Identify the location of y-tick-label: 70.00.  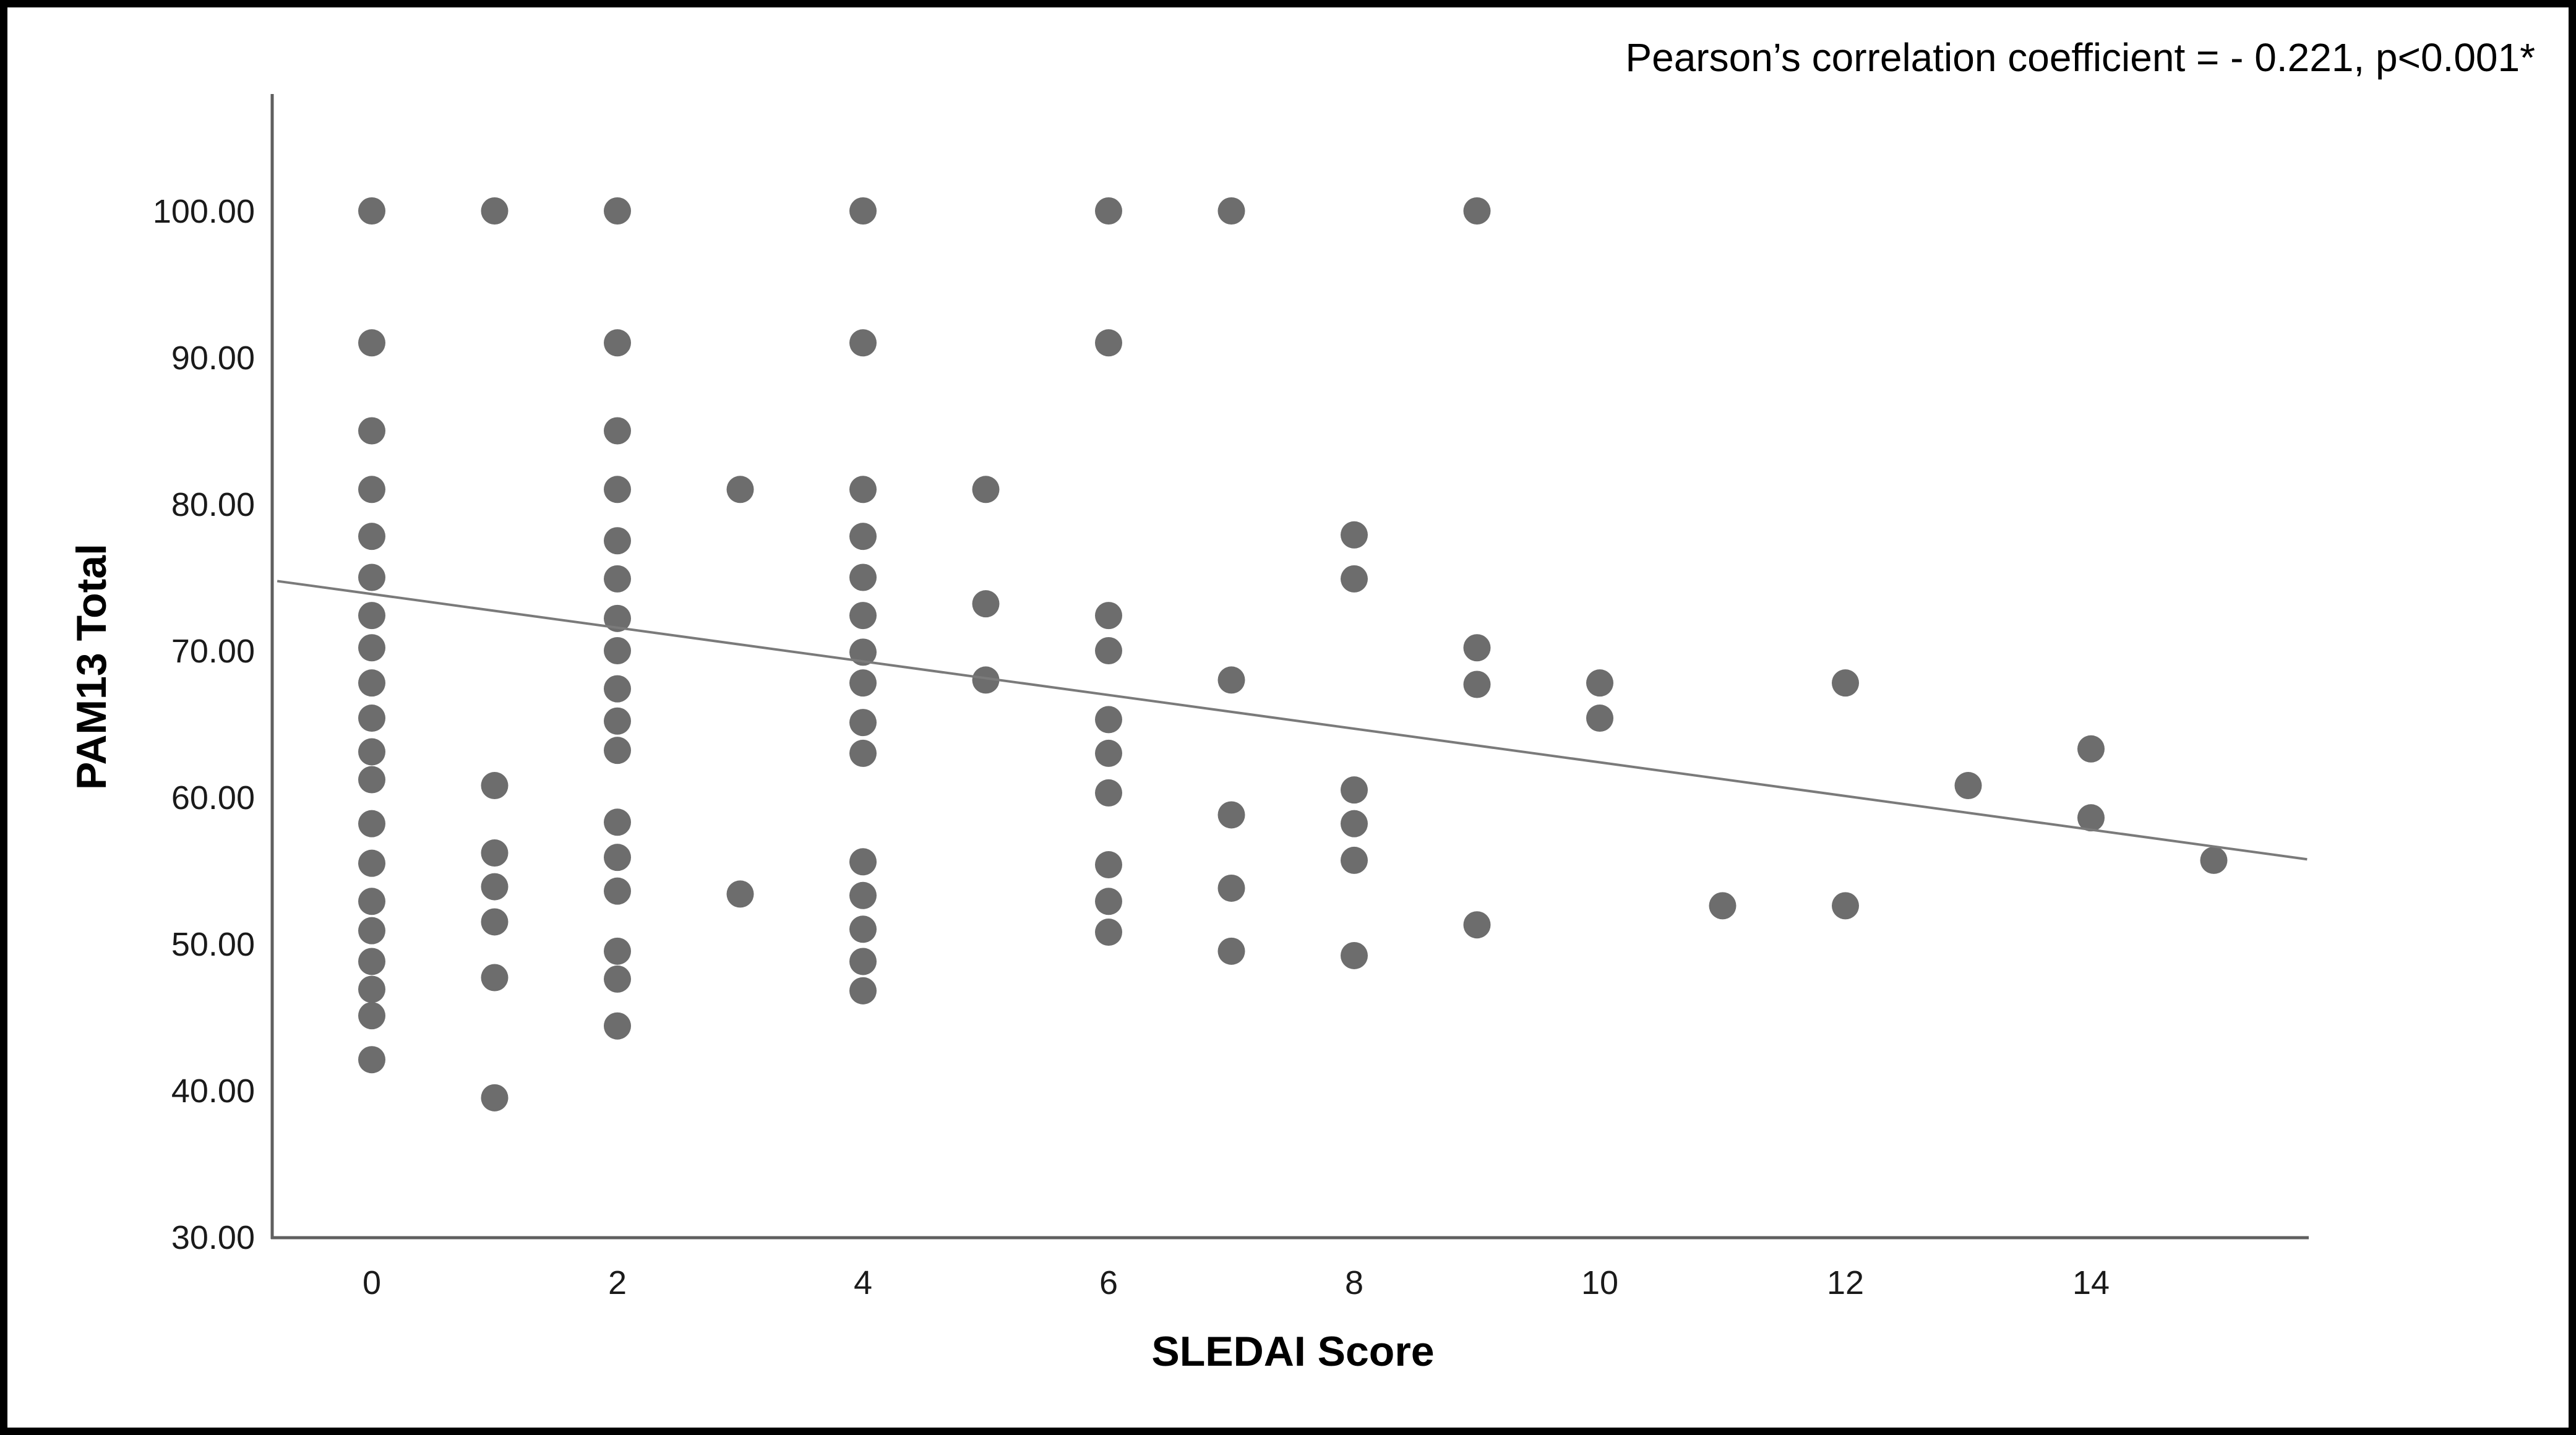
(213, 651).